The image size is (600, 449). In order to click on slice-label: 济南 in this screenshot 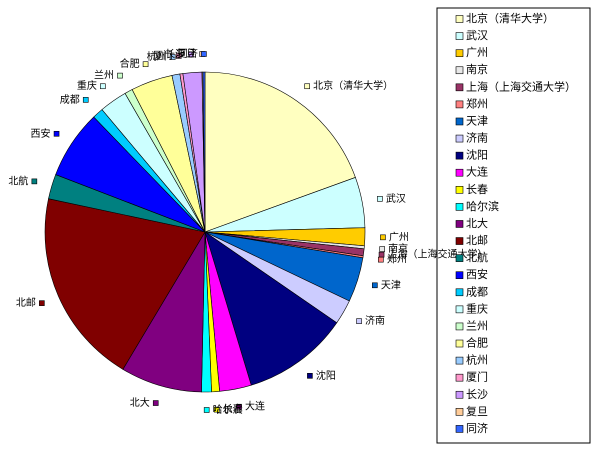, I will do `click(375, 320)`.